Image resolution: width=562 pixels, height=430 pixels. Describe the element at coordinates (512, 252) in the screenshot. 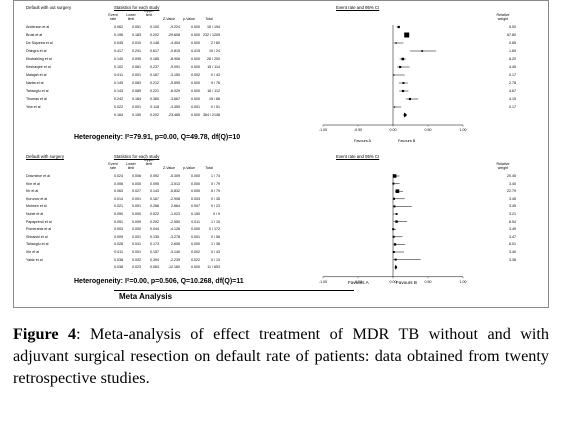

I see `relative-weight: 3.40` at that location.